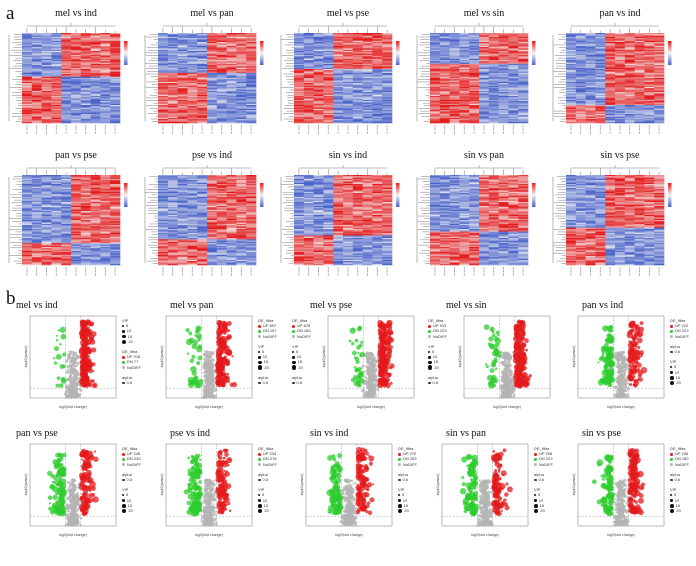  Describe the element at coordinates (76, 155) in the screenshot. I see `heatmap-title: pan vs pse` at that location.